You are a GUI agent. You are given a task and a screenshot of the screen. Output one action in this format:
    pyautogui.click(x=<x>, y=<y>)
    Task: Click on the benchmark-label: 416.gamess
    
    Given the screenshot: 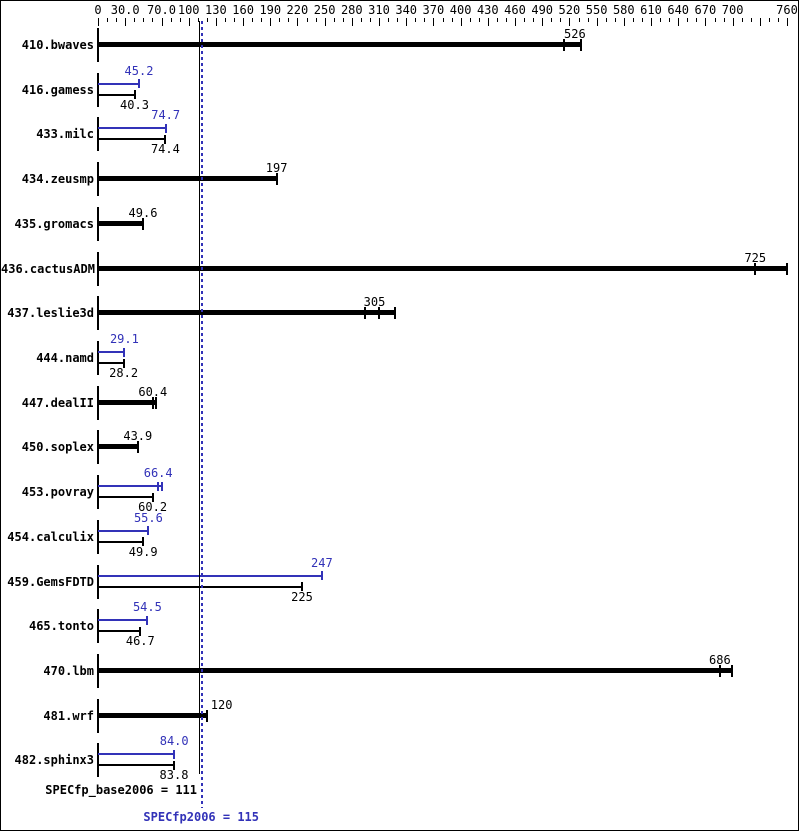 What is the action you would take?
    pyautogui.click(x=57, y=89)
    